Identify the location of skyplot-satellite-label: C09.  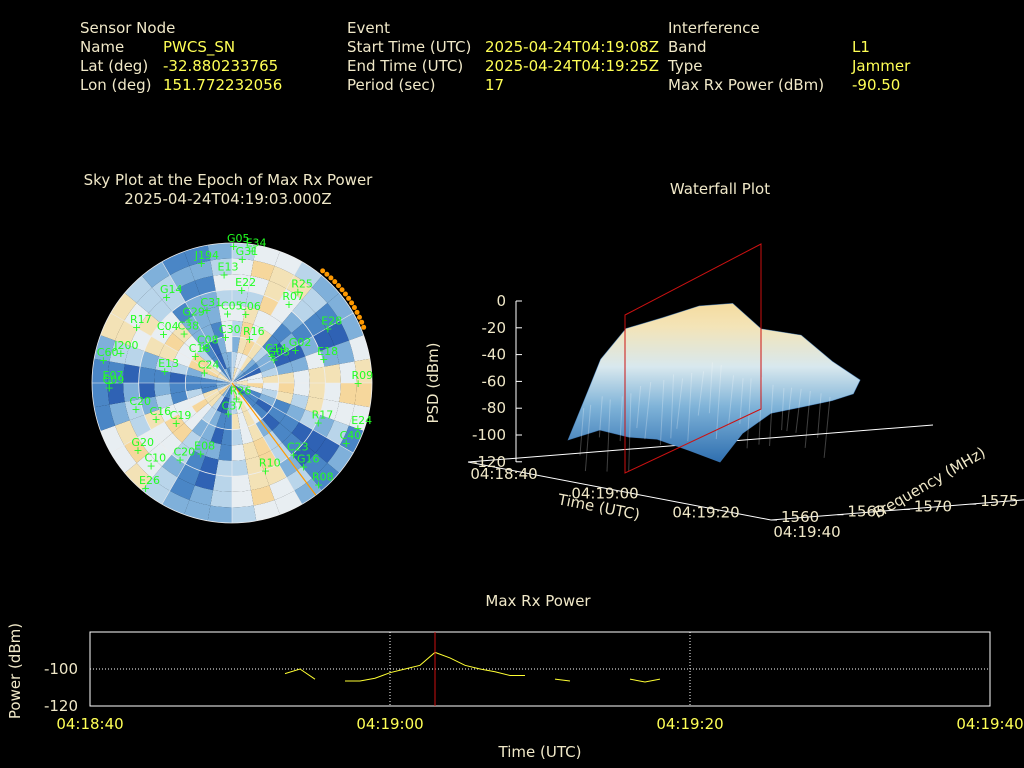
(114, 379).